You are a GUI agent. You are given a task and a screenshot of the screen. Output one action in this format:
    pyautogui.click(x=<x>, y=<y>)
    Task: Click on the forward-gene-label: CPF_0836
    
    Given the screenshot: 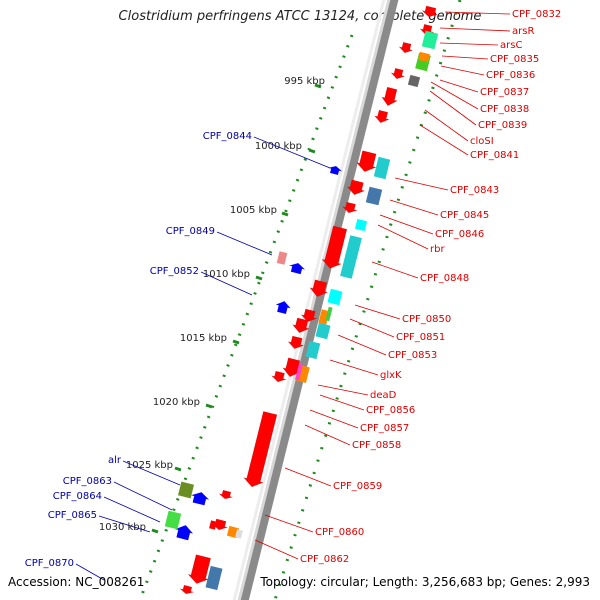 What is the action you would take?
    pyautogui.click(x=510, y=75)
    